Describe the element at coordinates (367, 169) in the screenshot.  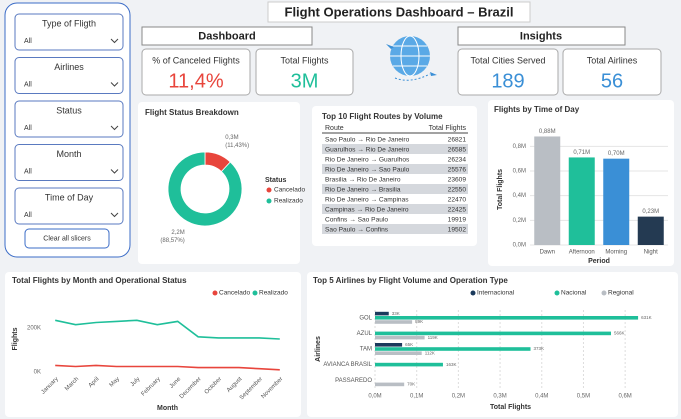
I see `table-cell: Rio De Janeiro → Sao Paulo` at that location.